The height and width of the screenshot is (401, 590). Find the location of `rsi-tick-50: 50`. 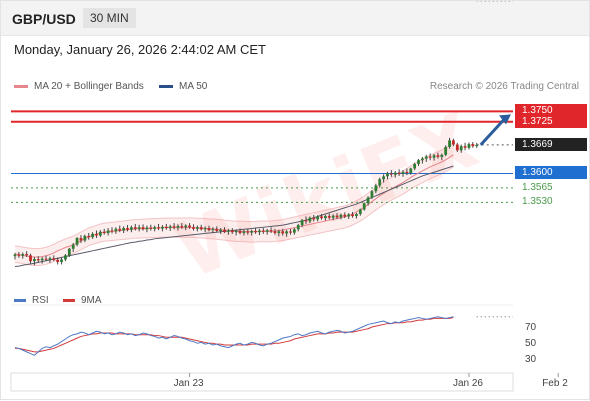

rsi-tick-50: 50 is located at coordinates (531, 343).